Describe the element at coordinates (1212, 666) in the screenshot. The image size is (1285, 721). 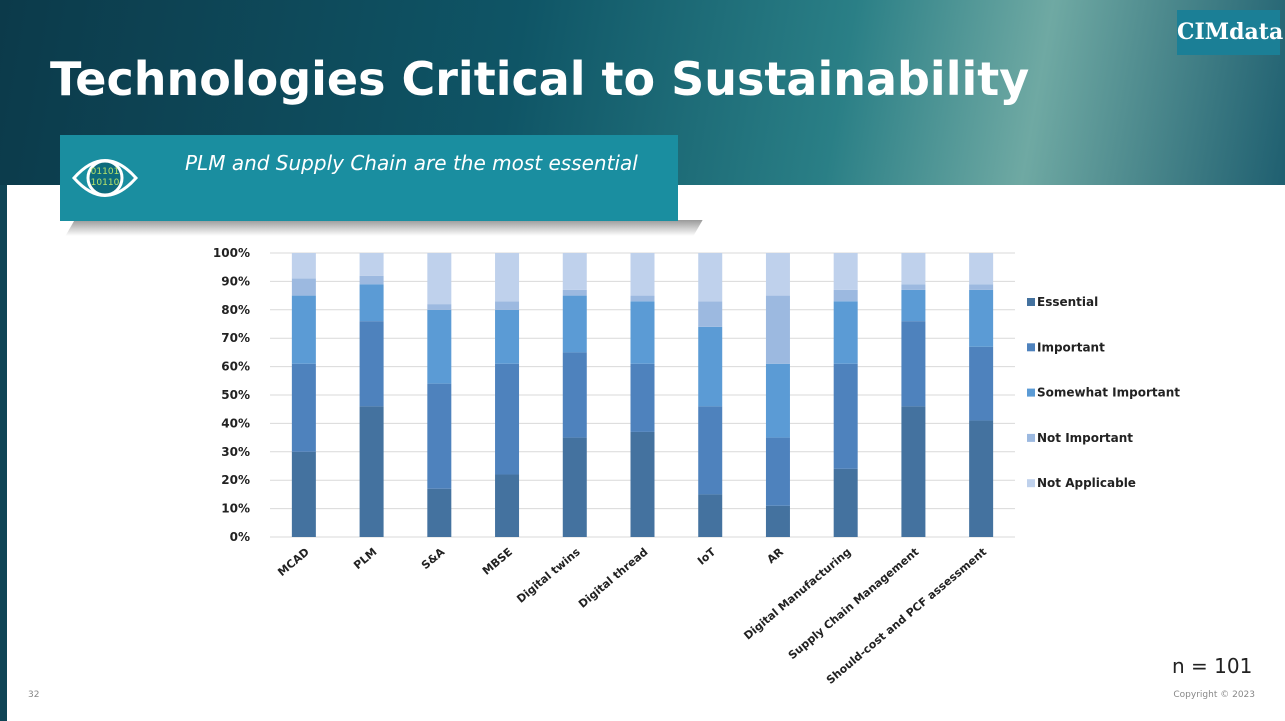
I see `sample-size: n = 101` at that location.